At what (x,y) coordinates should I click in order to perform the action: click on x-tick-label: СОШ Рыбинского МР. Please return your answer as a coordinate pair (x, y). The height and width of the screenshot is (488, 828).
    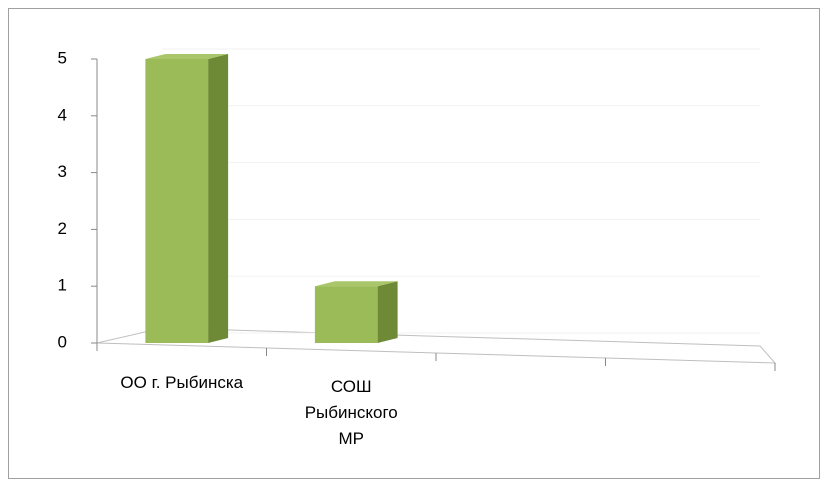
    Looking at the image, I should click on (351, 412).